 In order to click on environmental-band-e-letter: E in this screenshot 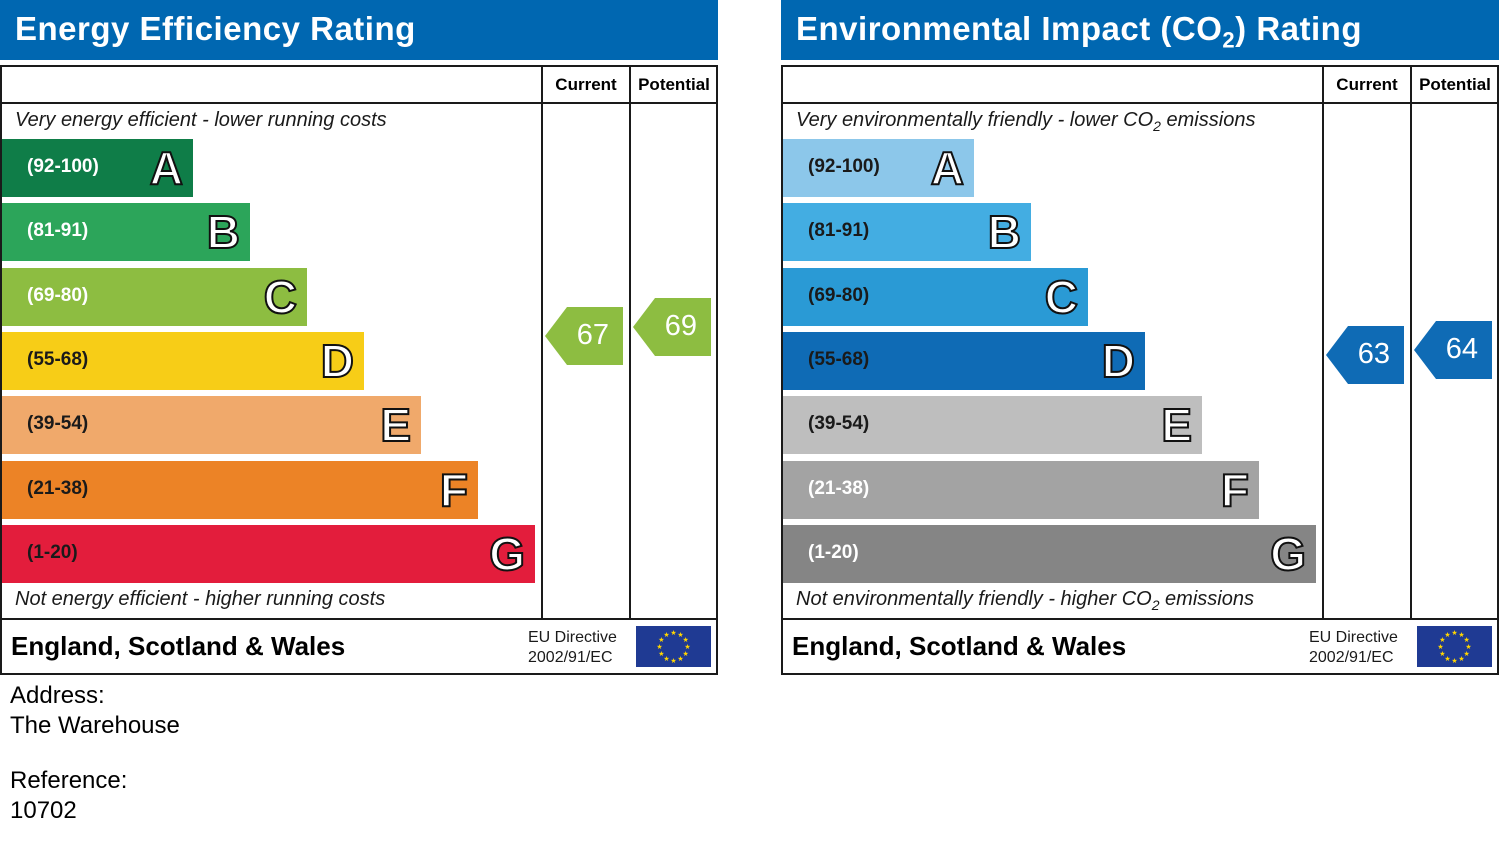, I will do `click(1176, 425)`.